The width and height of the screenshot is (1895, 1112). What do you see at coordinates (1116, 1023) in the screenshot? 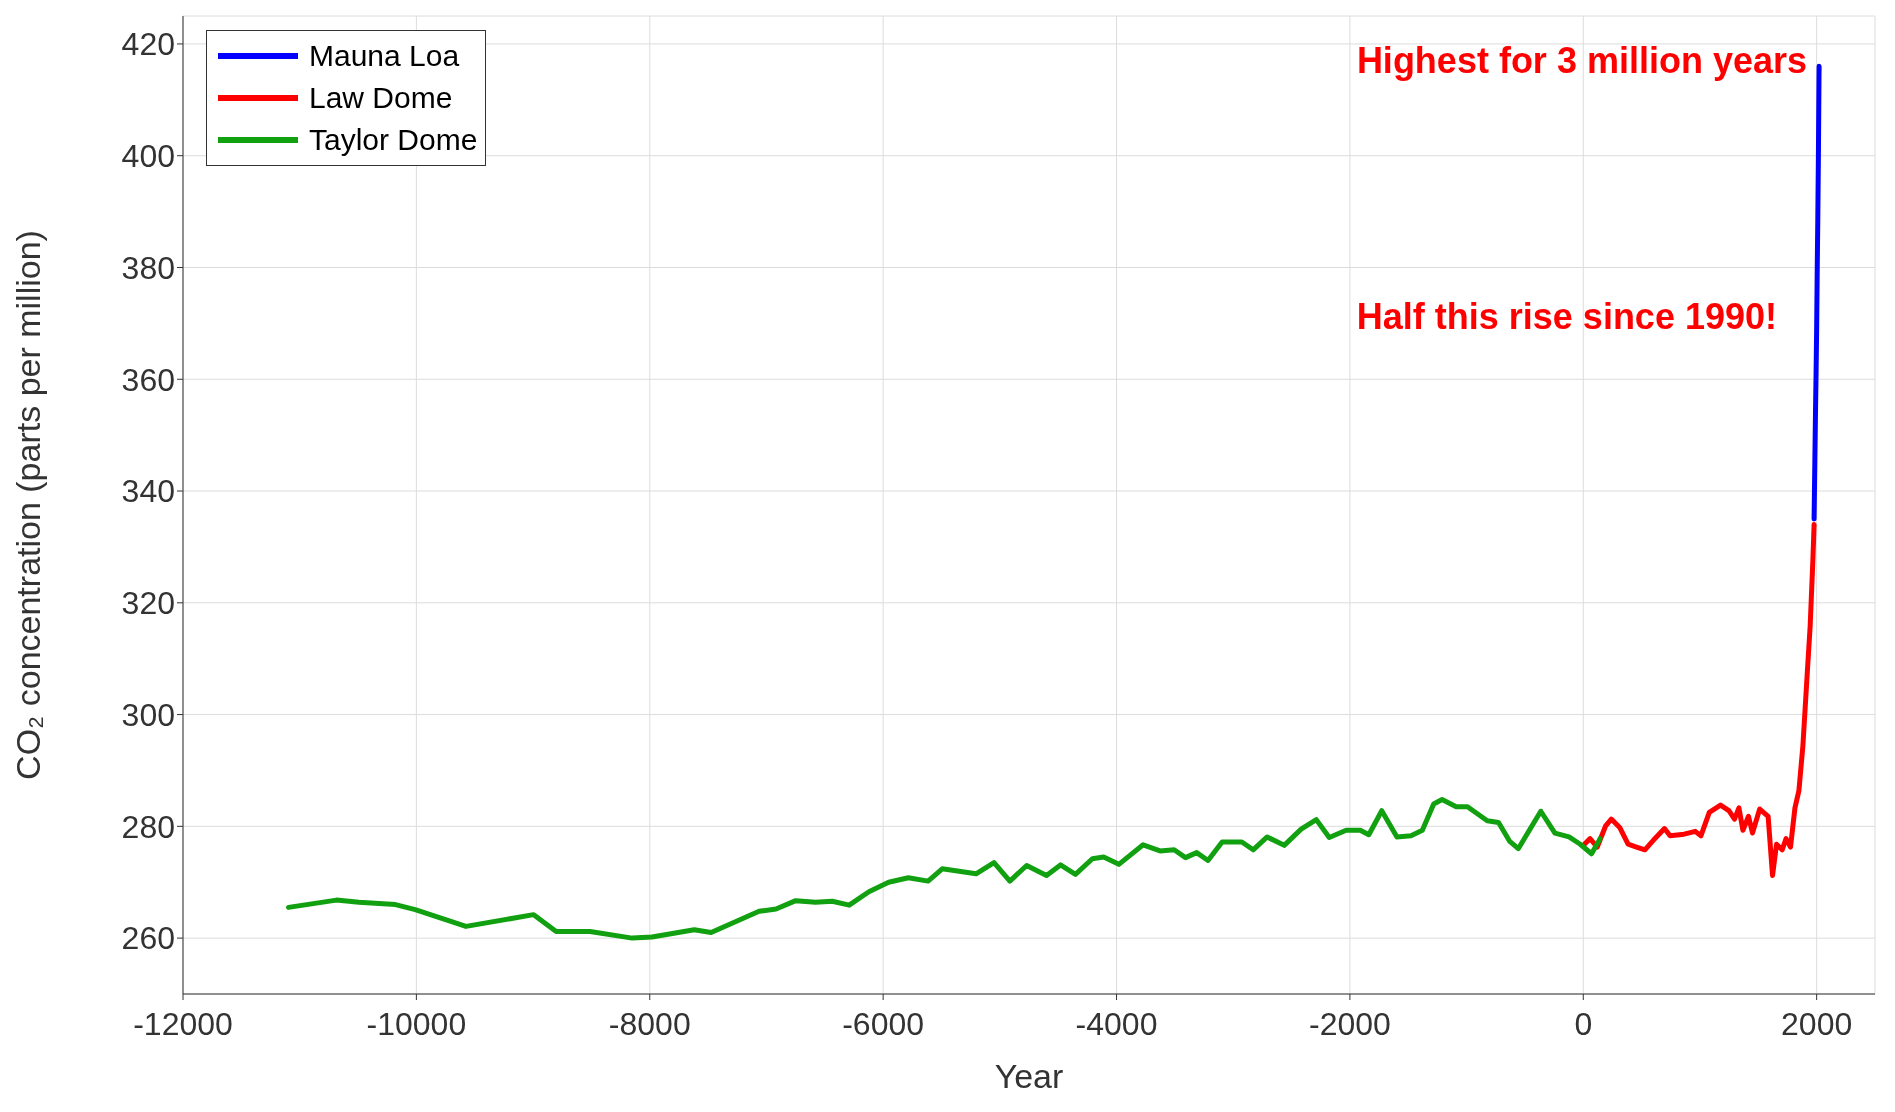
I see `x-tick-label: -4000` at bounding box center [1116, 1023].